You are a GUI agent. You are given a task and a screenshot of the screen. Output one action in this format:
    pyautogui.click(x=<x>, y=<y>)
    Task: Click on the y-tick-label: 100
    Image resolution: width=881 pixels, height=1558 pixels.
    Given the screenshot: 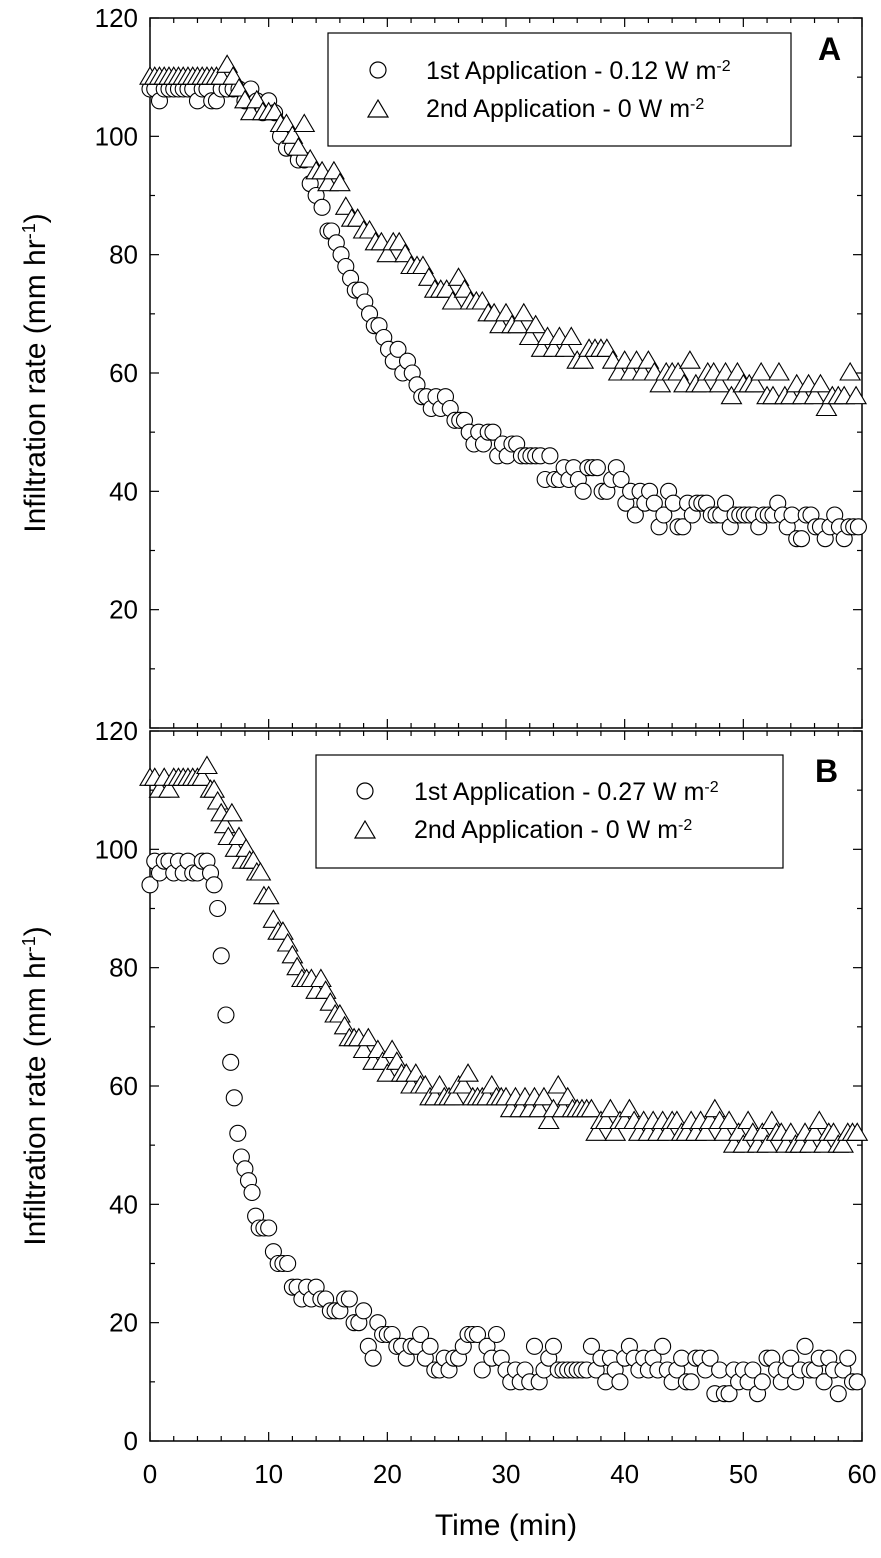 What is the action you would take?
    pyautogui.click(x=116, y=849)
    